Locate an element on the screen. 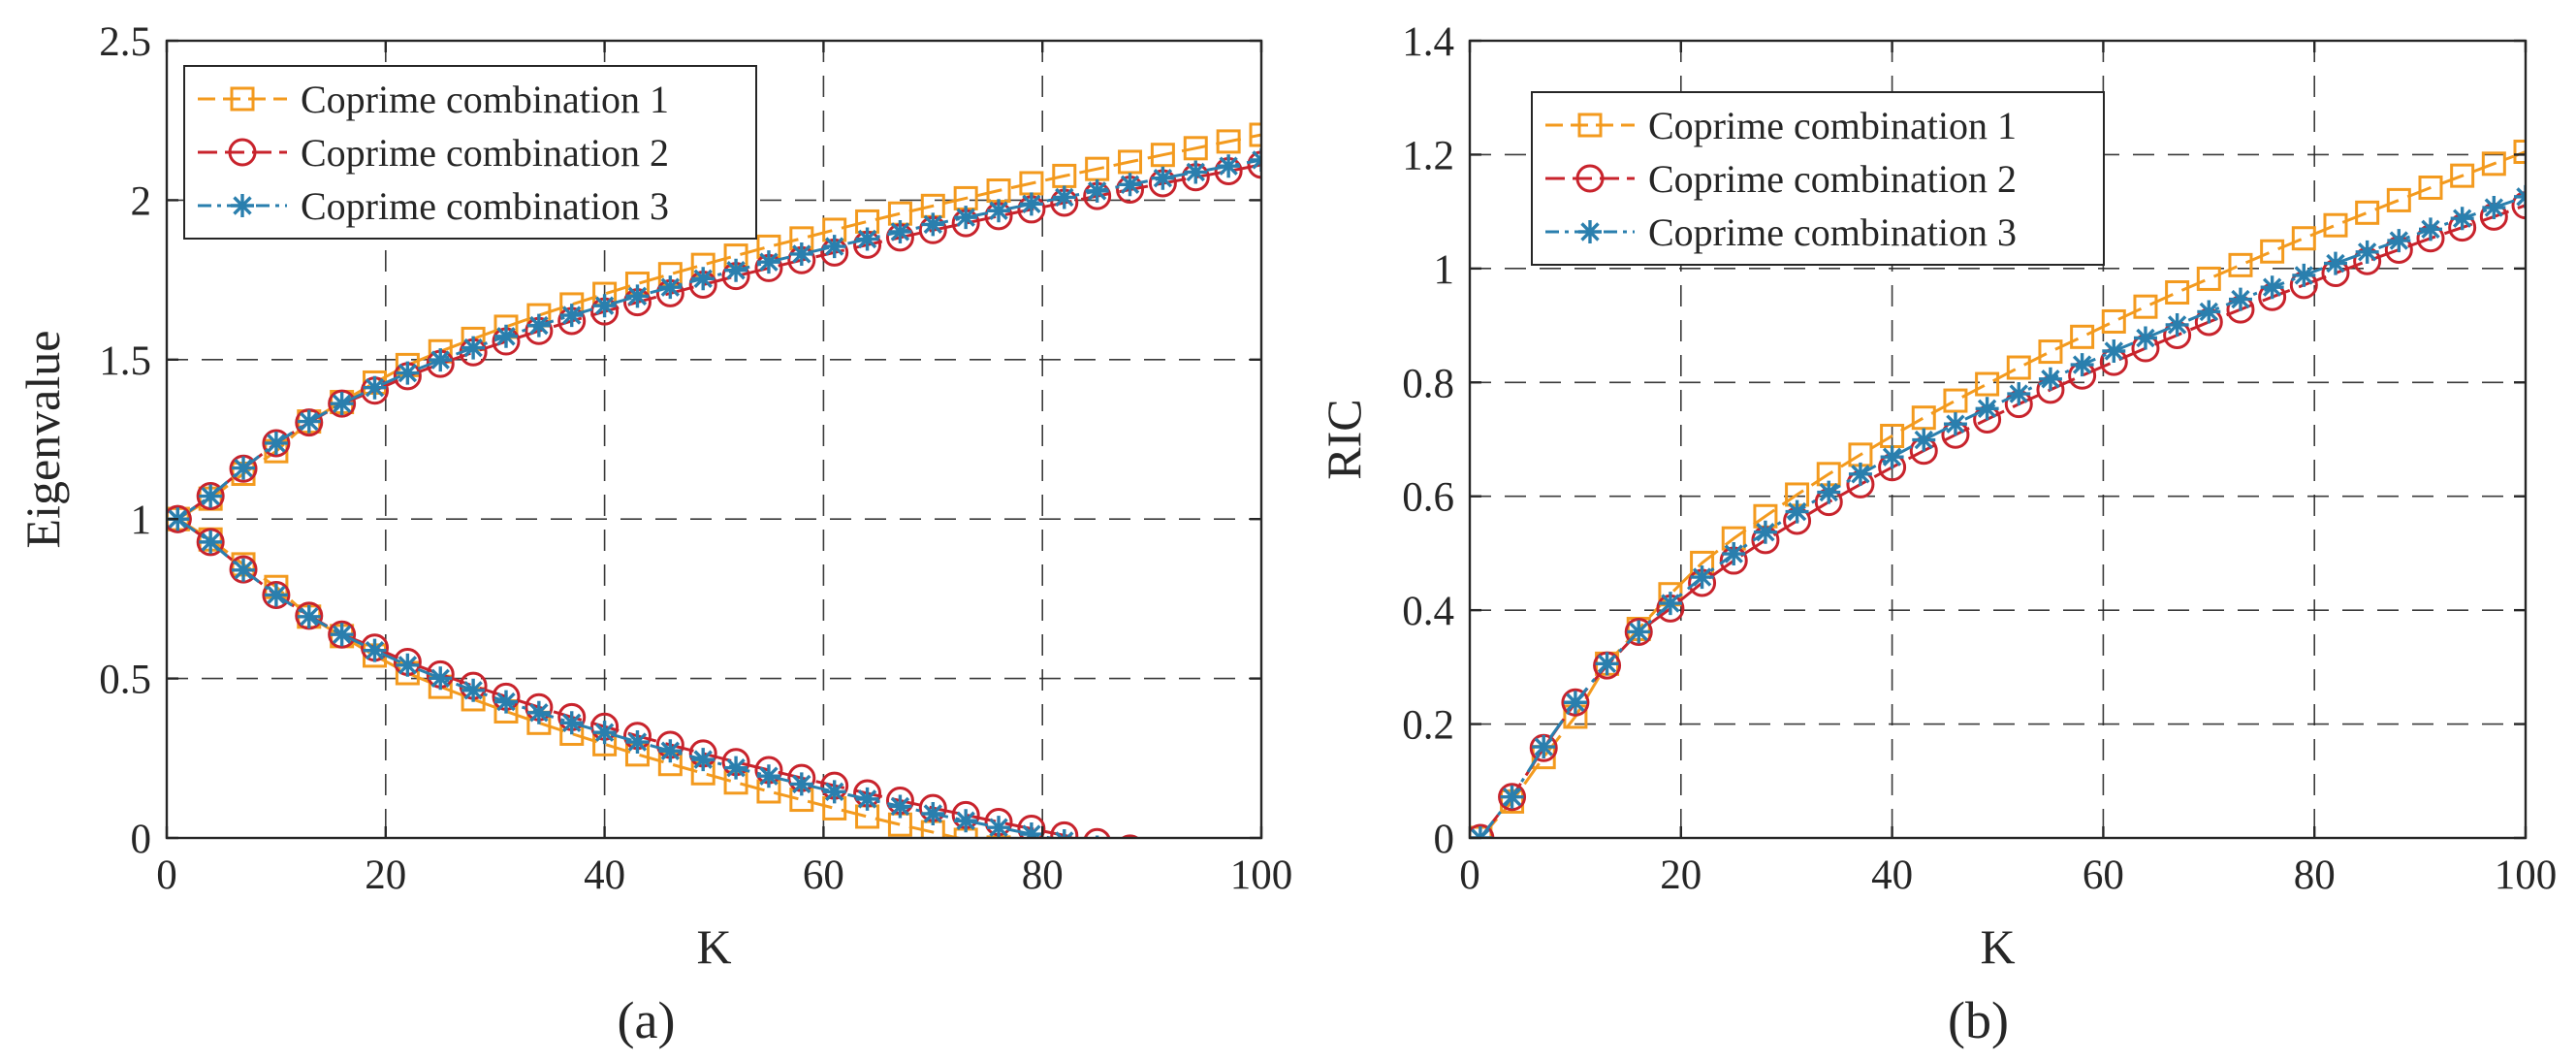 This screenshot has height=1062, width=2576. y-axis-label: RIC is located at coordinates (1344, 439).